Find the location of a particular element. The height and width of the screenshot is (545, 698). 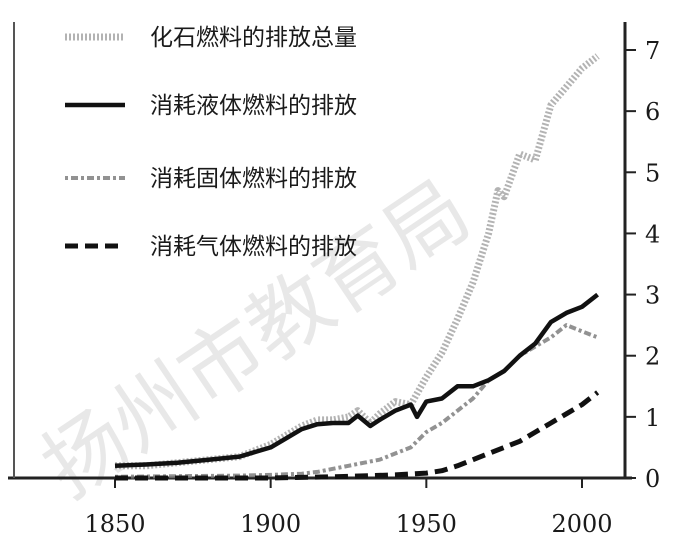

y-tick-label: 7 is located at coordinates (652, 51).